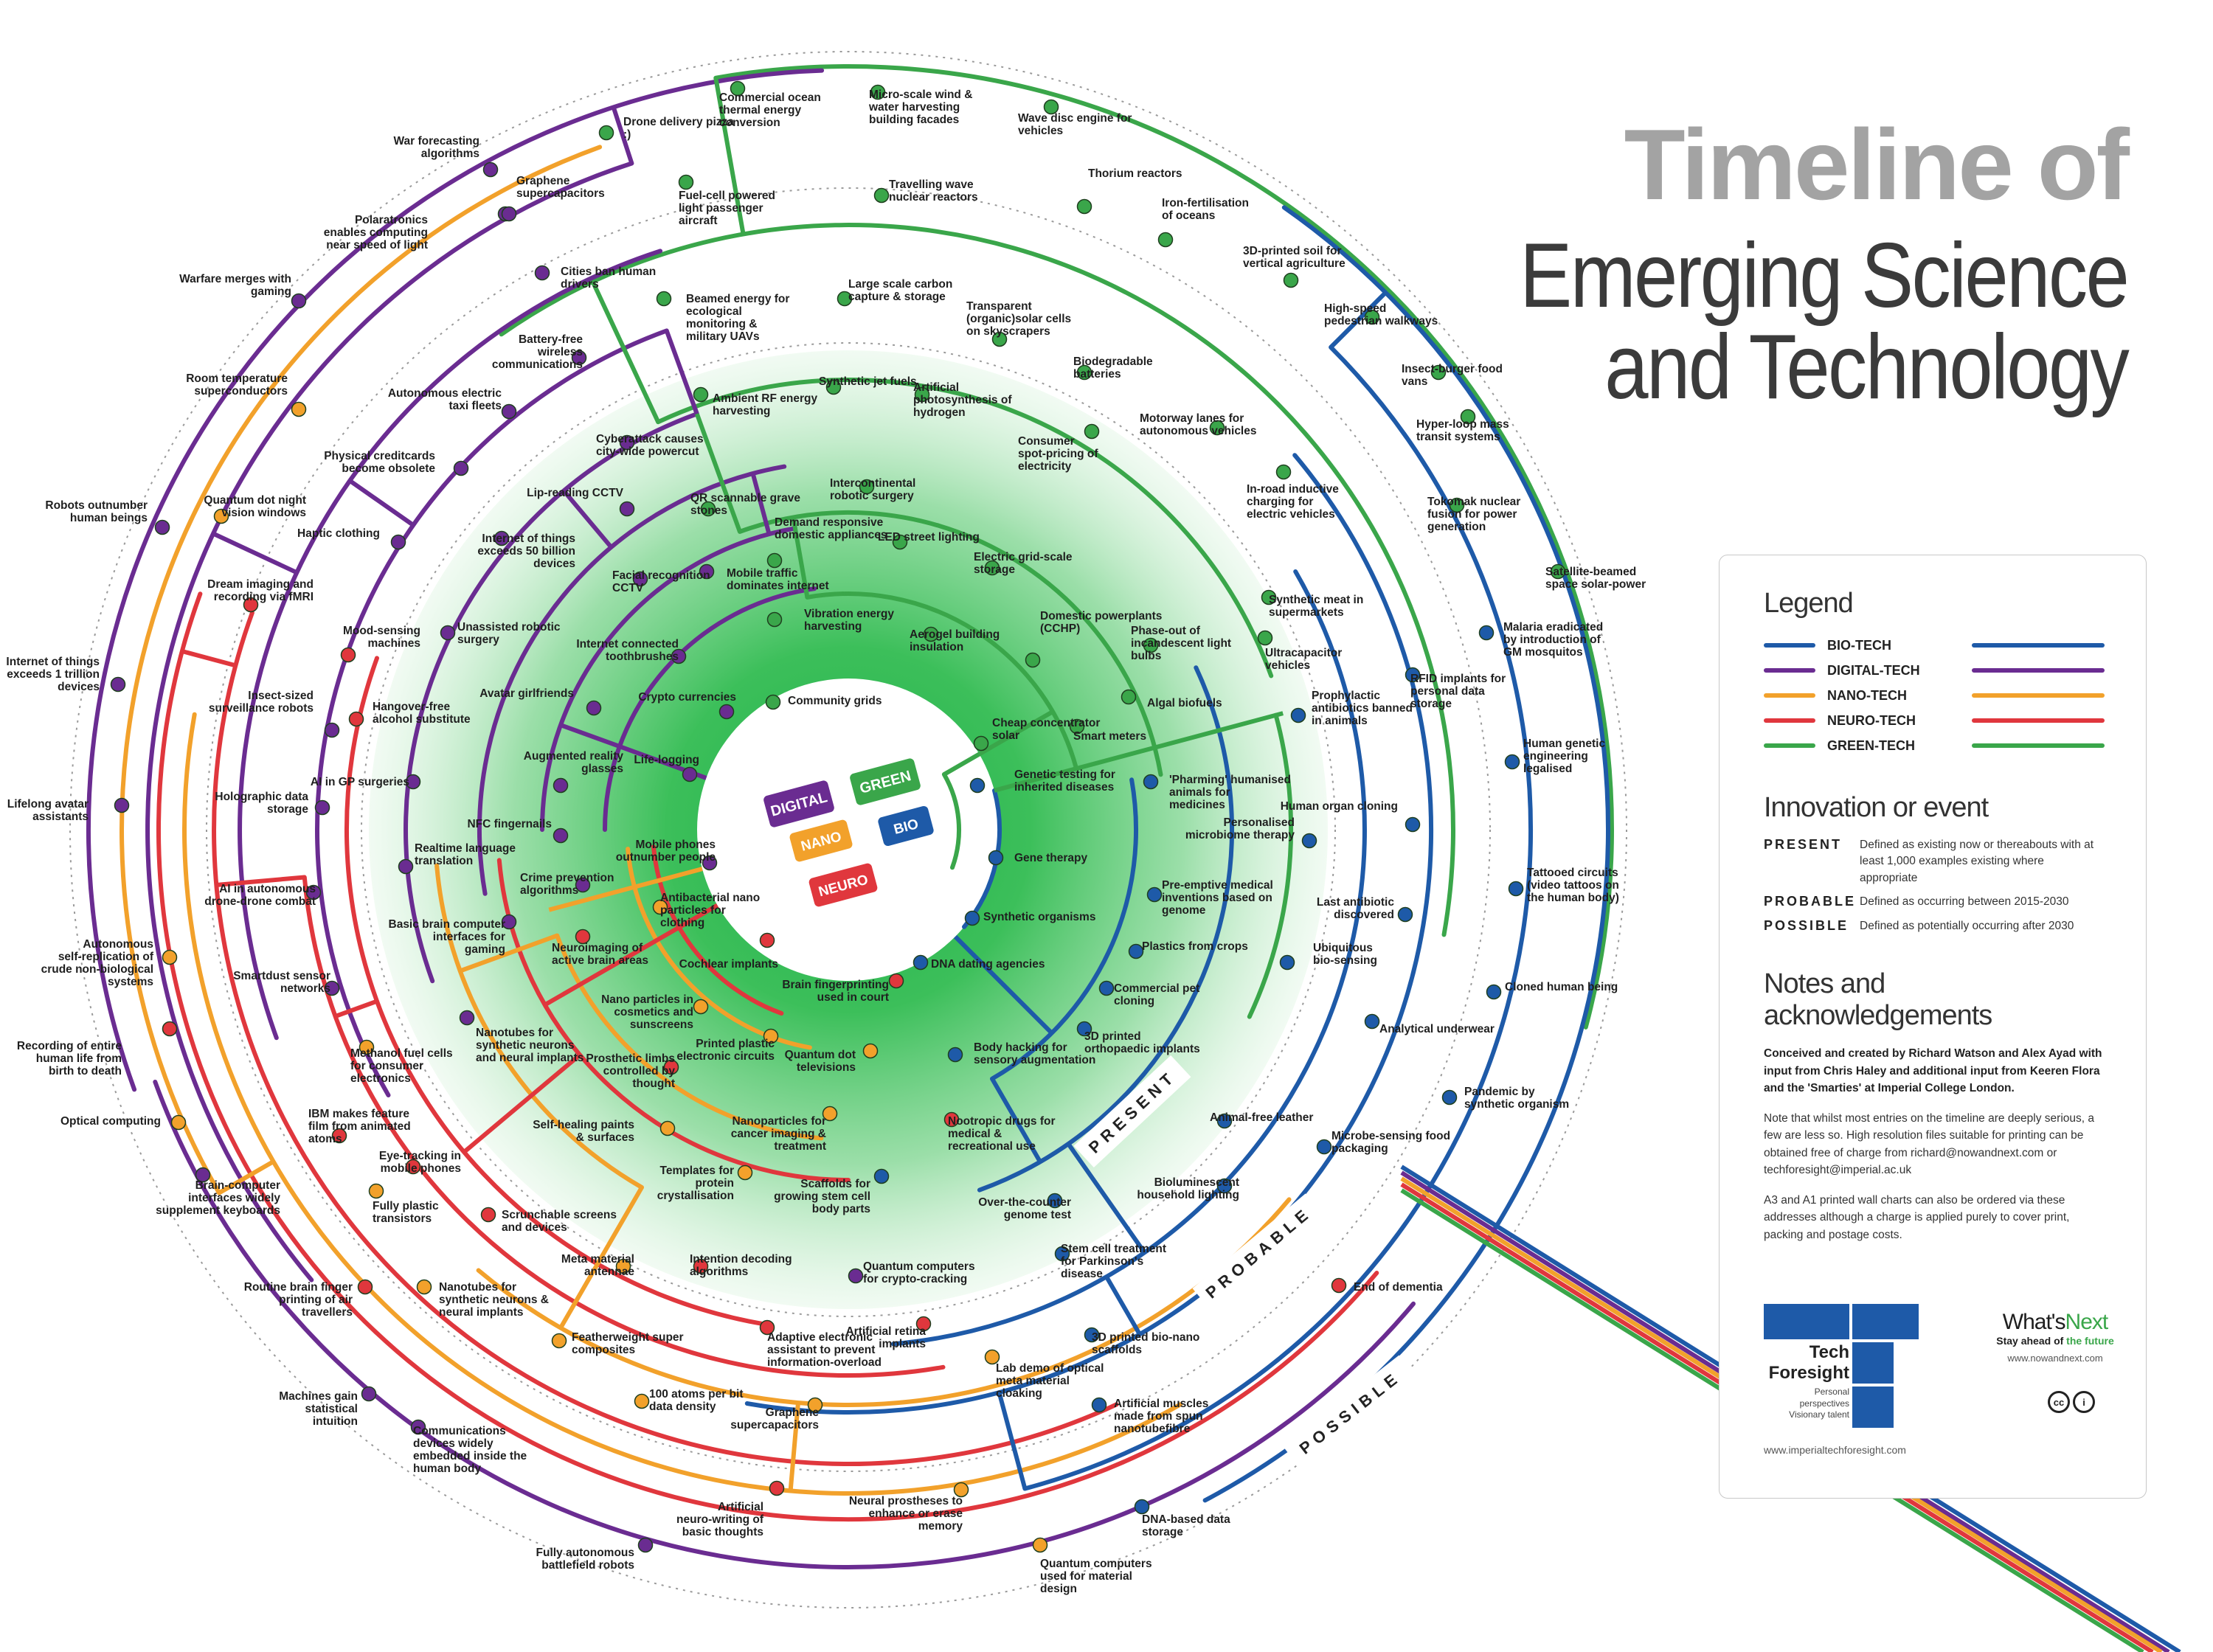  Describe the element at coordinates (398, 542) in the screenshot. I see `event-dot-haptic-clothing` at that location.